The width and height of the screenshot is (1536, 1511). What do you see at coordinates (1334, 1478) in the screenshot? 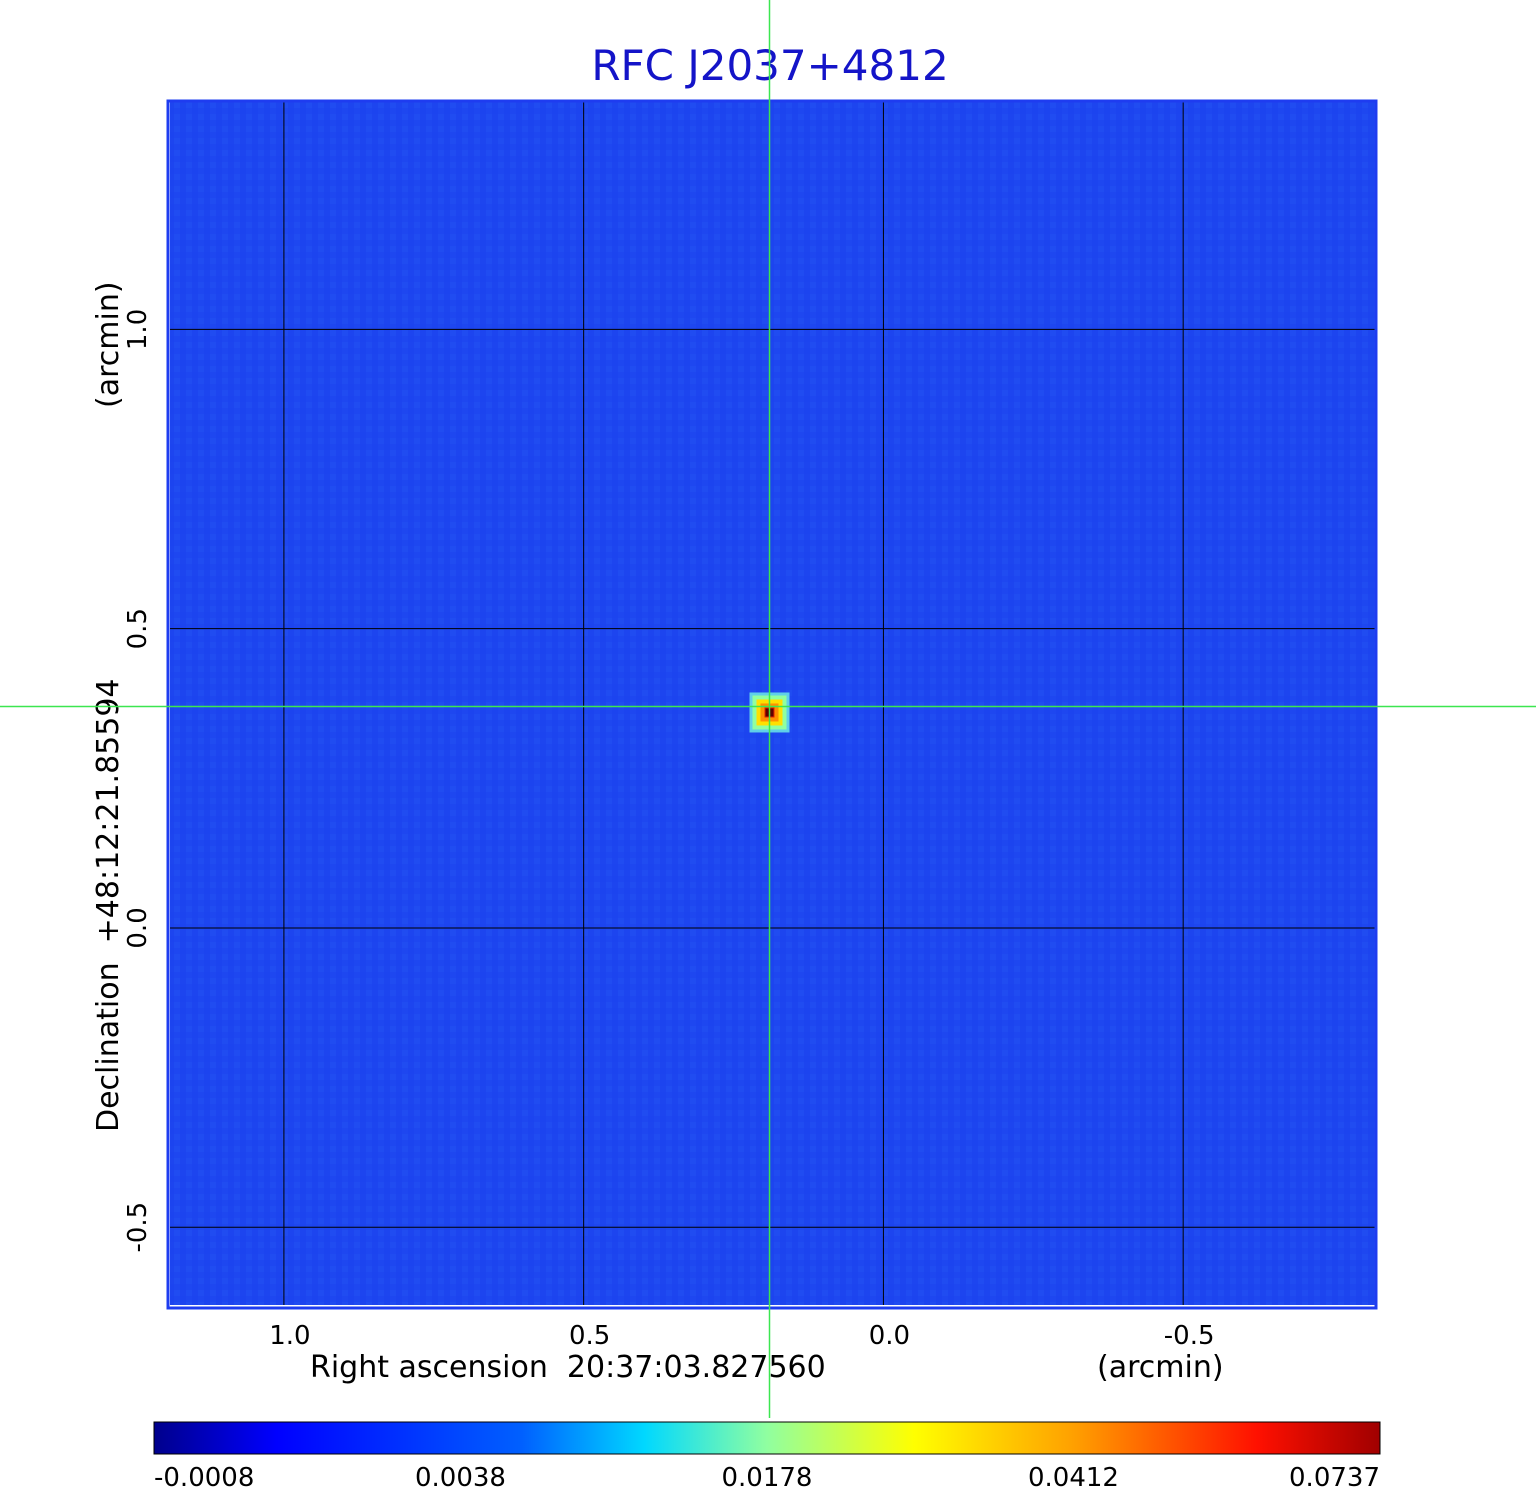
I see `colorbar-tick-label-4: 0.0737` at bounding box center [1334, 1478].